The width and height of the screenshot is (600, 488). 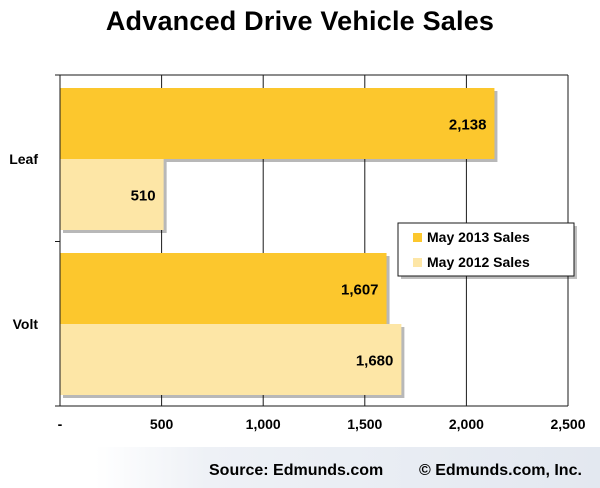 I want to click on bar-leaf-2013, so click(x=277, y=123).